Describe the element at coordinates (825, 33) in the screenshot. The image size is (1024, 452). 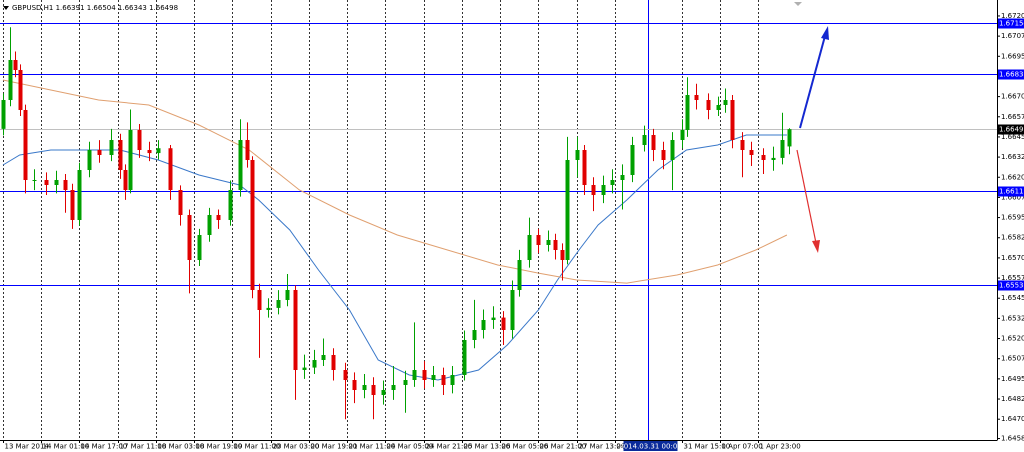
I see `up-arrowhead` at that location.